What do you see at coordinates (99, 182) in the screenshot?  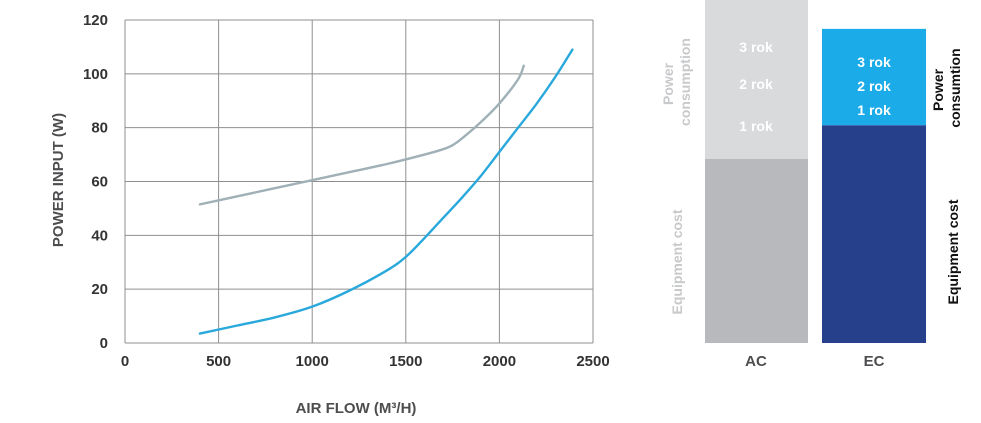 I see `y-tick-label: 60` at bounding box center [99, 182].